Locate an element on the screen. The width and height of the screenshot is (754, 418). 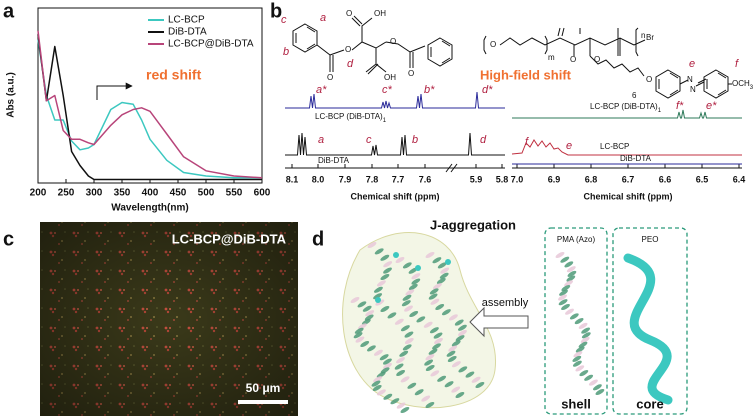
peo-core is located at coordinates (648, 329).